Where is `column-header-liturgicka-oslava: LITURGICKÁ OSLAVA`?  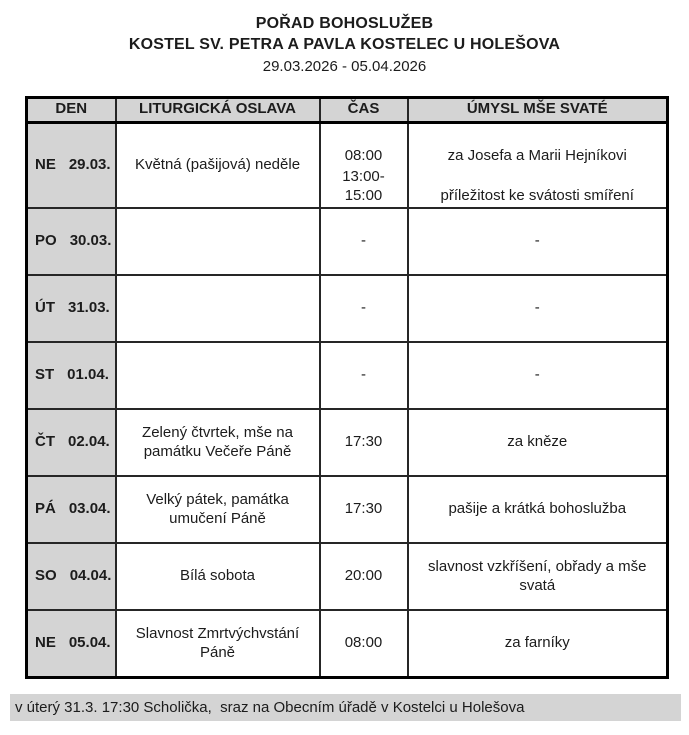 column-header-liturgicka-oslava: LITURGICKÁ OSLAVA is located at coordinates (217, 110).